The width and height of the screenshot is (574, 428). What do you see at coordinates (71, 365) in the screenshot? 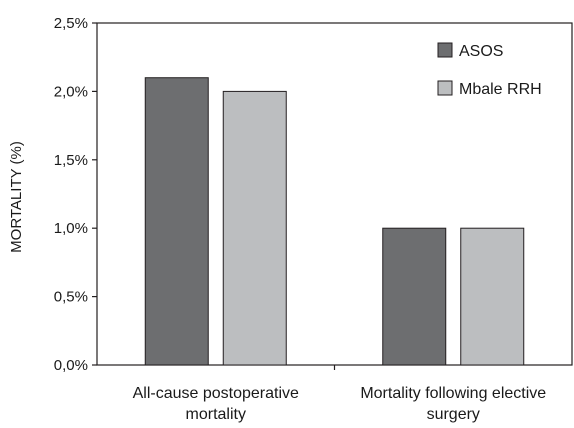
I see `y-tick-label: 0,0%` at bounding box center [71, 365].